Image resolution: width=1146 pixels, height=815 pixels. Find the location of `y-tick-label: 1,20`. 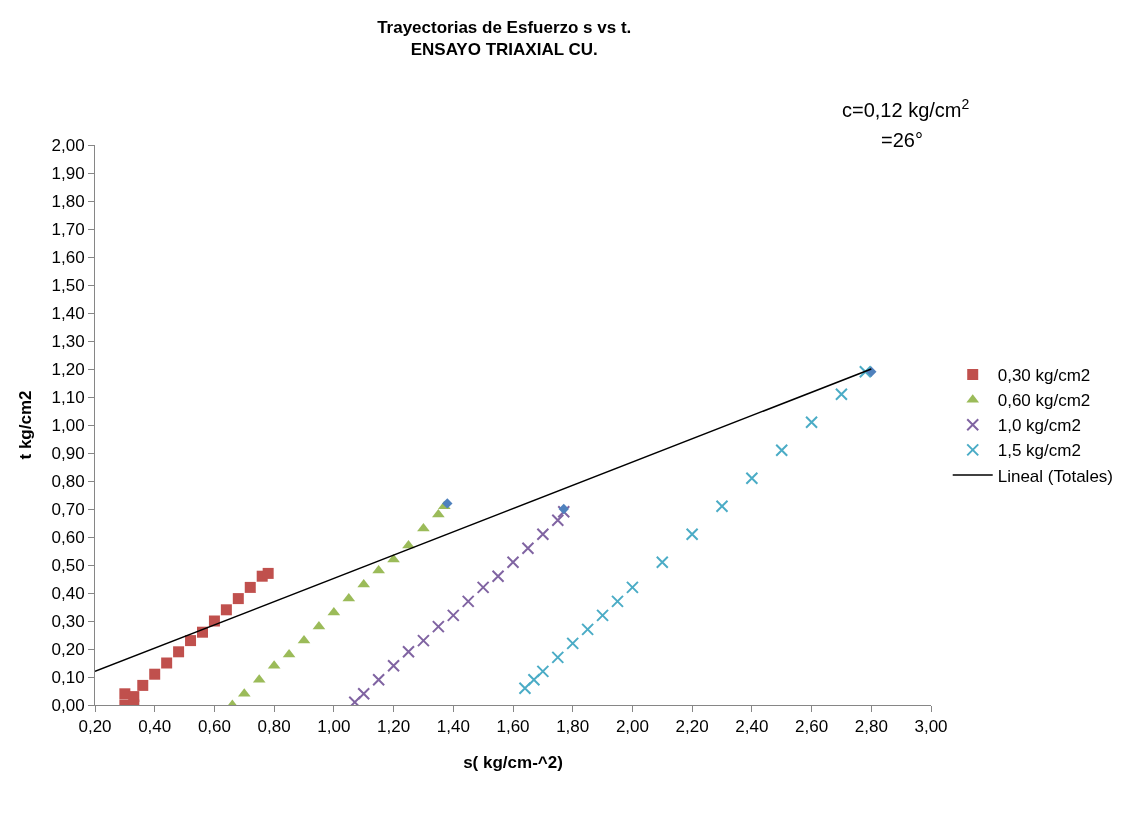

y-tick-label: 1,20 is located at coordinates (68, 369).